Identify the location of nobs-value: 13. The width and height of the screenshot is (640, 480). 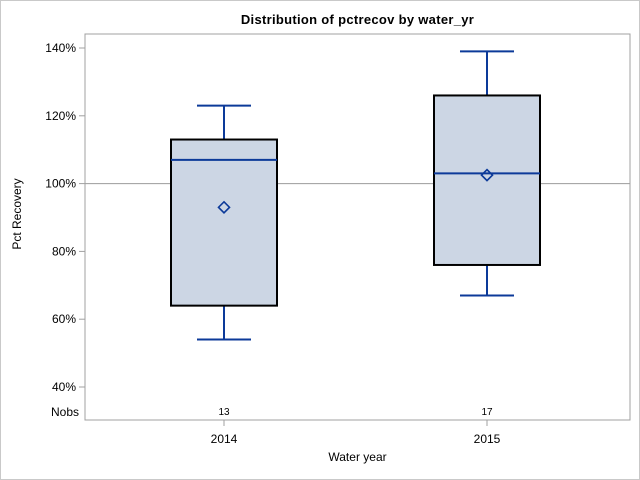
(224, 412).